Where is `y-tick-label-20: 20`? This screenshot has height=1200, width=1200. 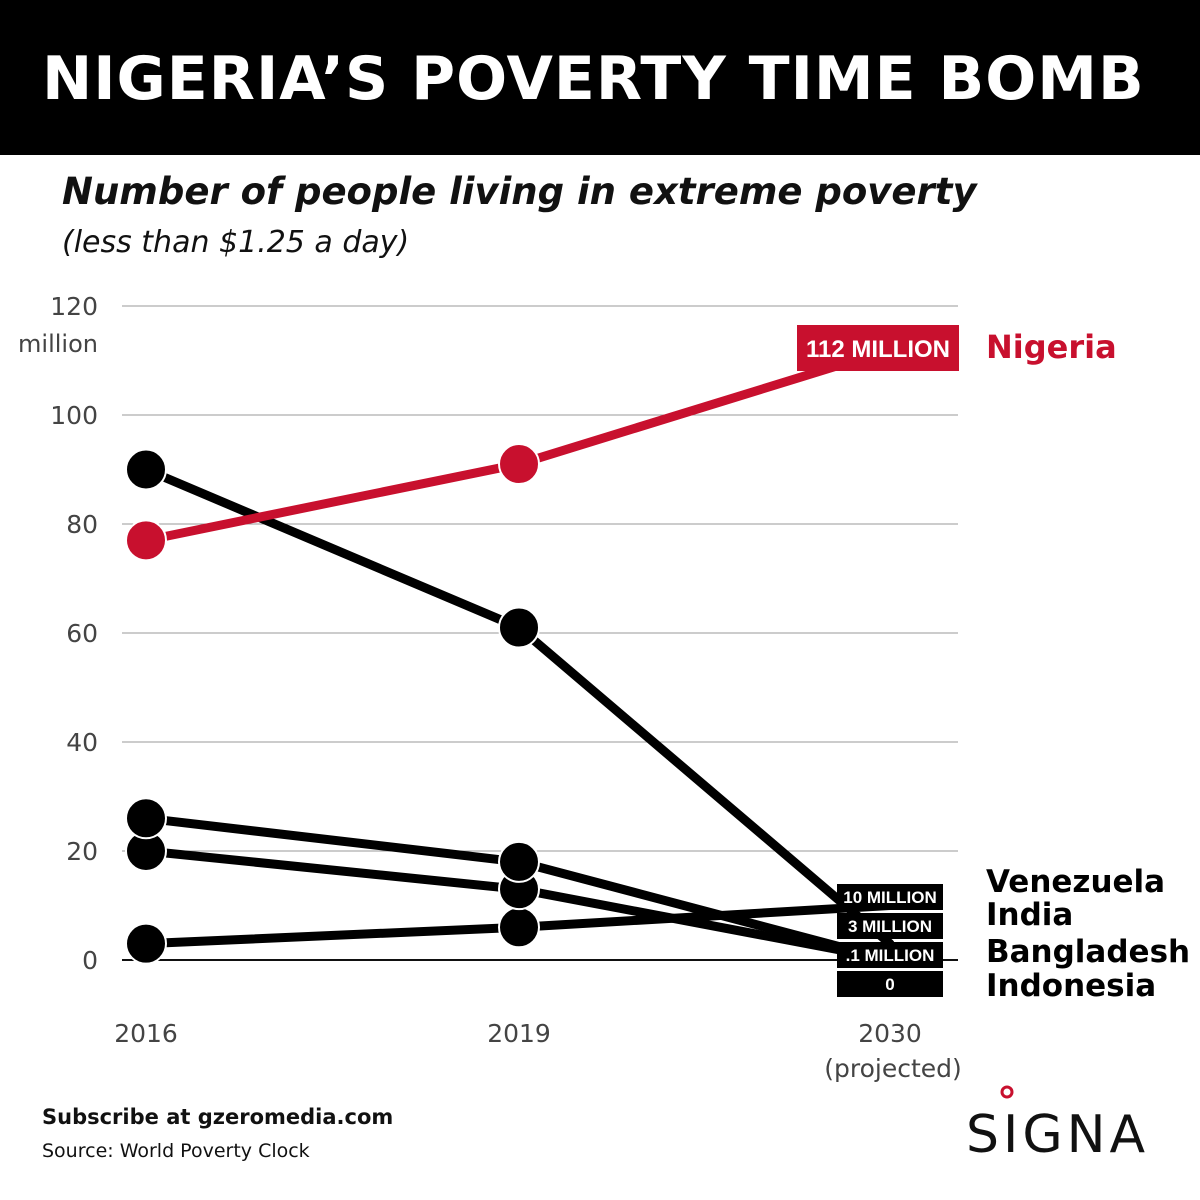
y-tick-label-20: 20 is located at coordinates (82, 851).